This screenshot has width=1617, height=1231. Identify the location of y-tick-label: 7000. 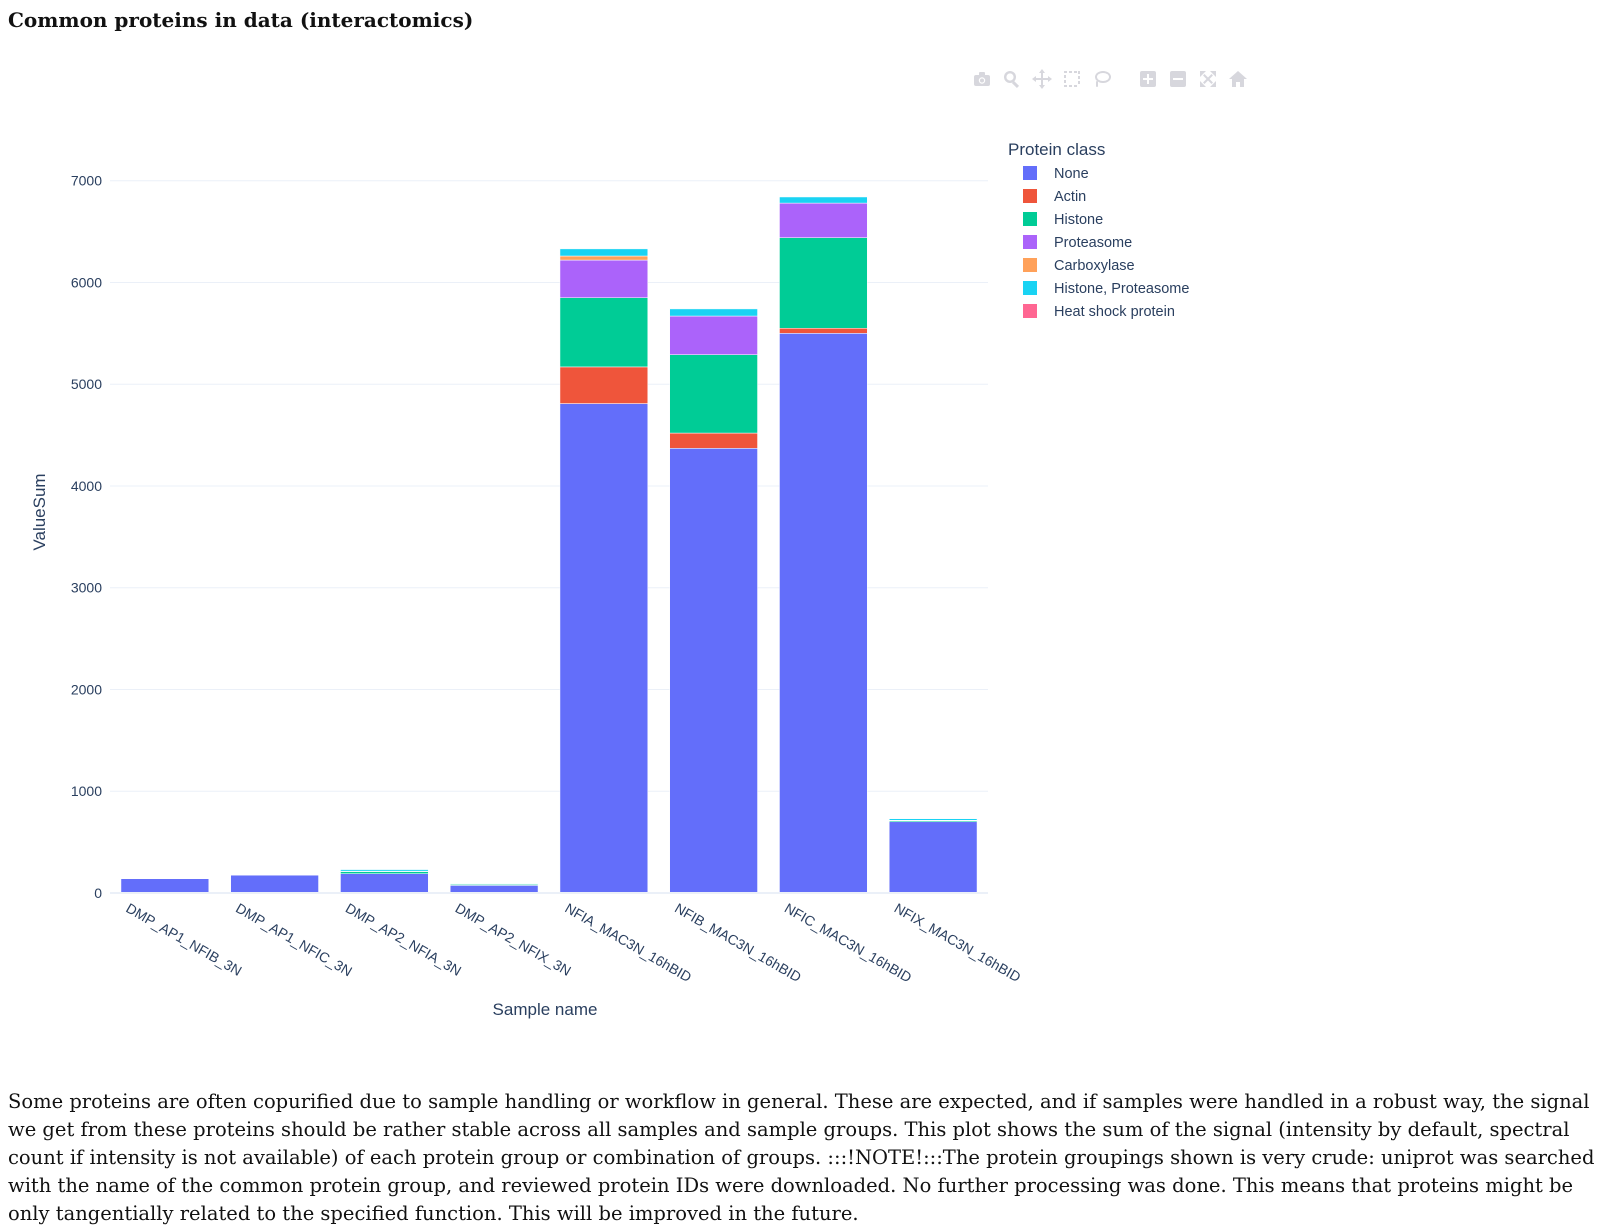
(86, 181).